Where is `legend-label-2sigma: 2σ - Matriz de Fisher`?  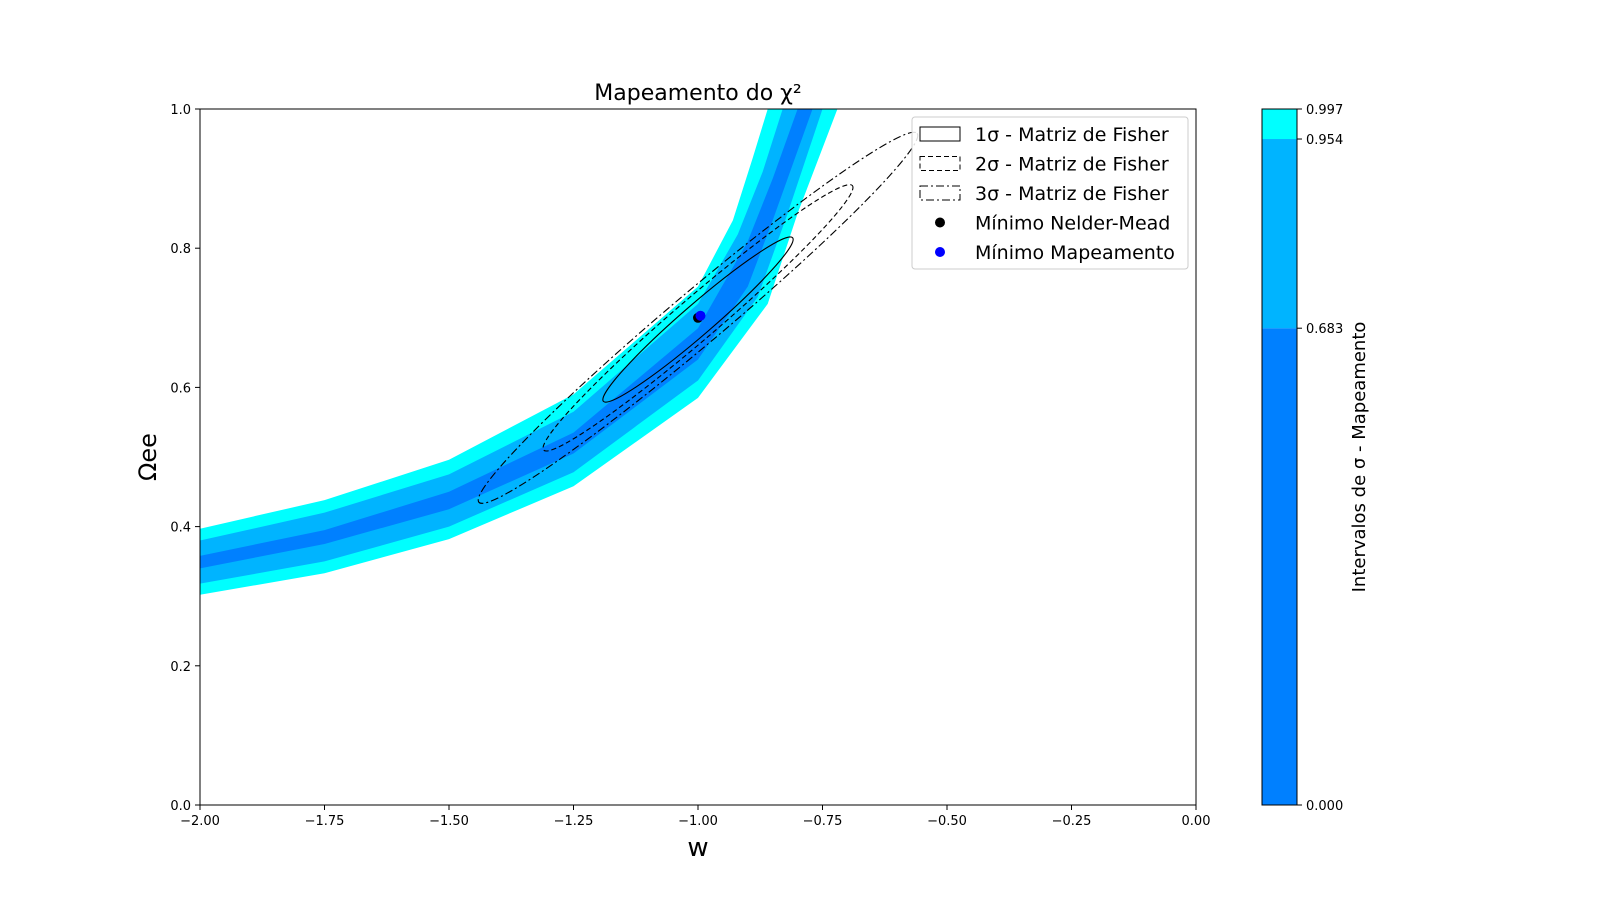 legend-label-2sigma: 2σ - Matriz de Fisher is located at coordinates (1072, 165).